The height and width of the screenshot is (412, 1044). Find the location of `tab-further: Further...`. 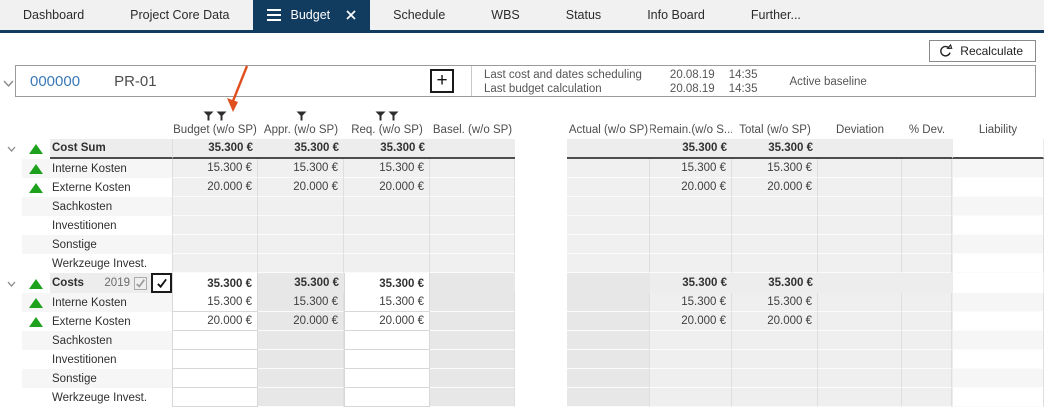

tab-further: Further... is located at coordinates (776, 15).